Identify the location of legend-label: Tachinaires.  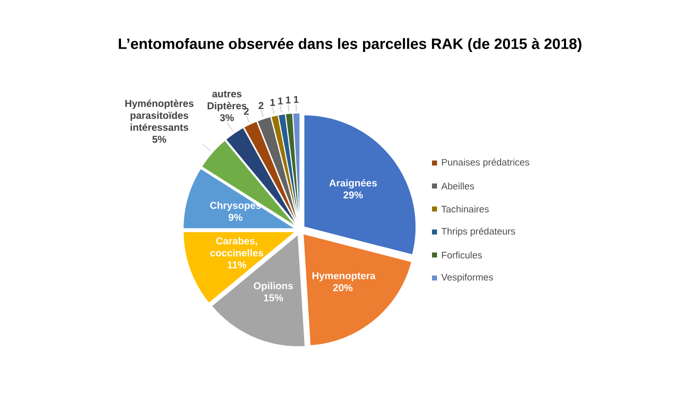
(465, 209).